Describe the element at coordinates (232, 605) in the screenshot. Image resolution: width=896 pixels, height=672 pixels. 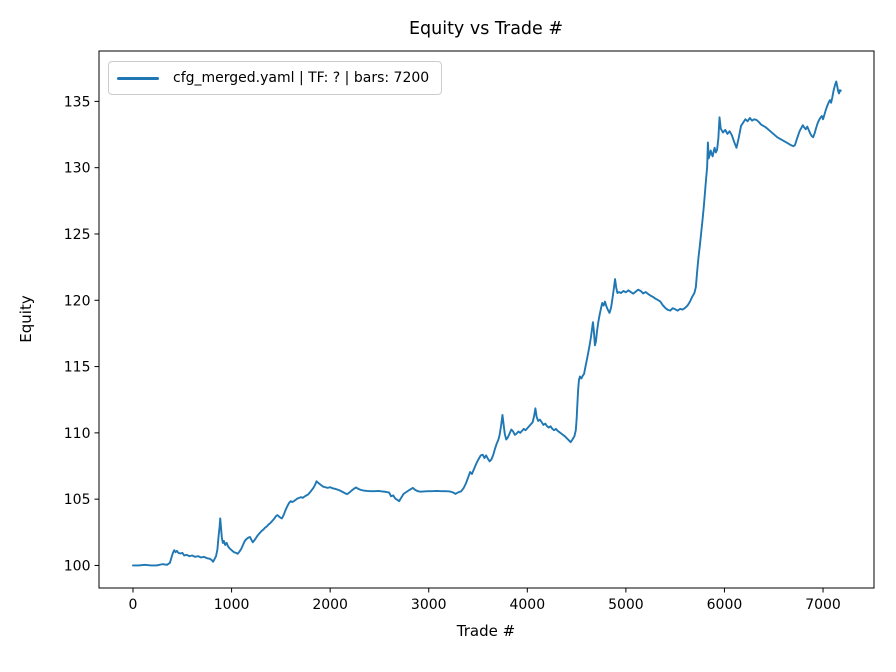
I see `x-tick-label: 1000` at that location.